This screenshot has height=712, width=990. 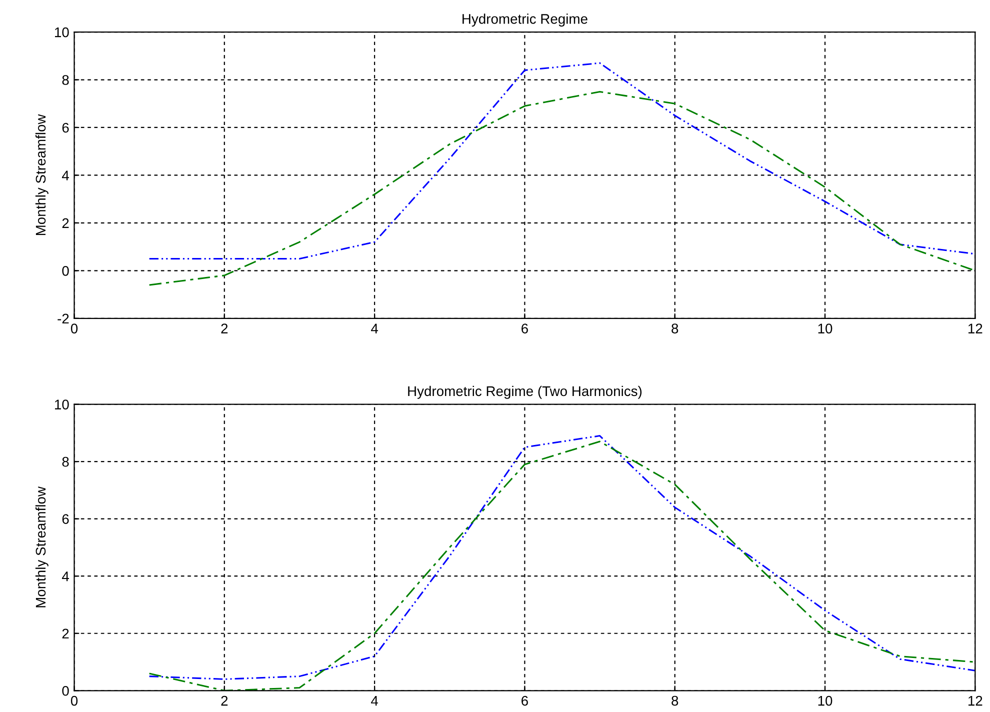 What do you see at coordinates (525, 392) in the screenshot?
I see `chart-title: Hydrometric Regime (Two Harmonics)` at bounding box center [525, 392].